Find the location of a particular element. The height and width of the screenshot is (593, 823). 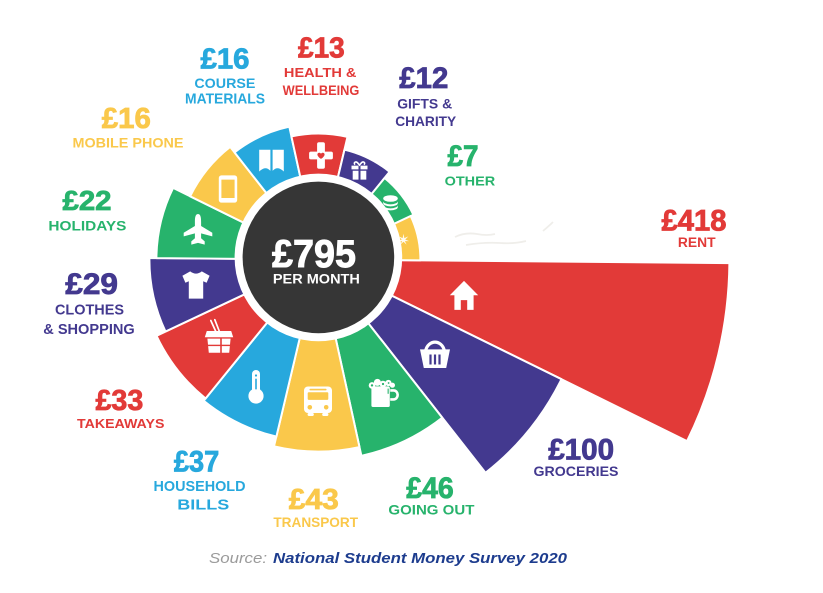

svg-text: £33 is located at coordinates (120, 401).